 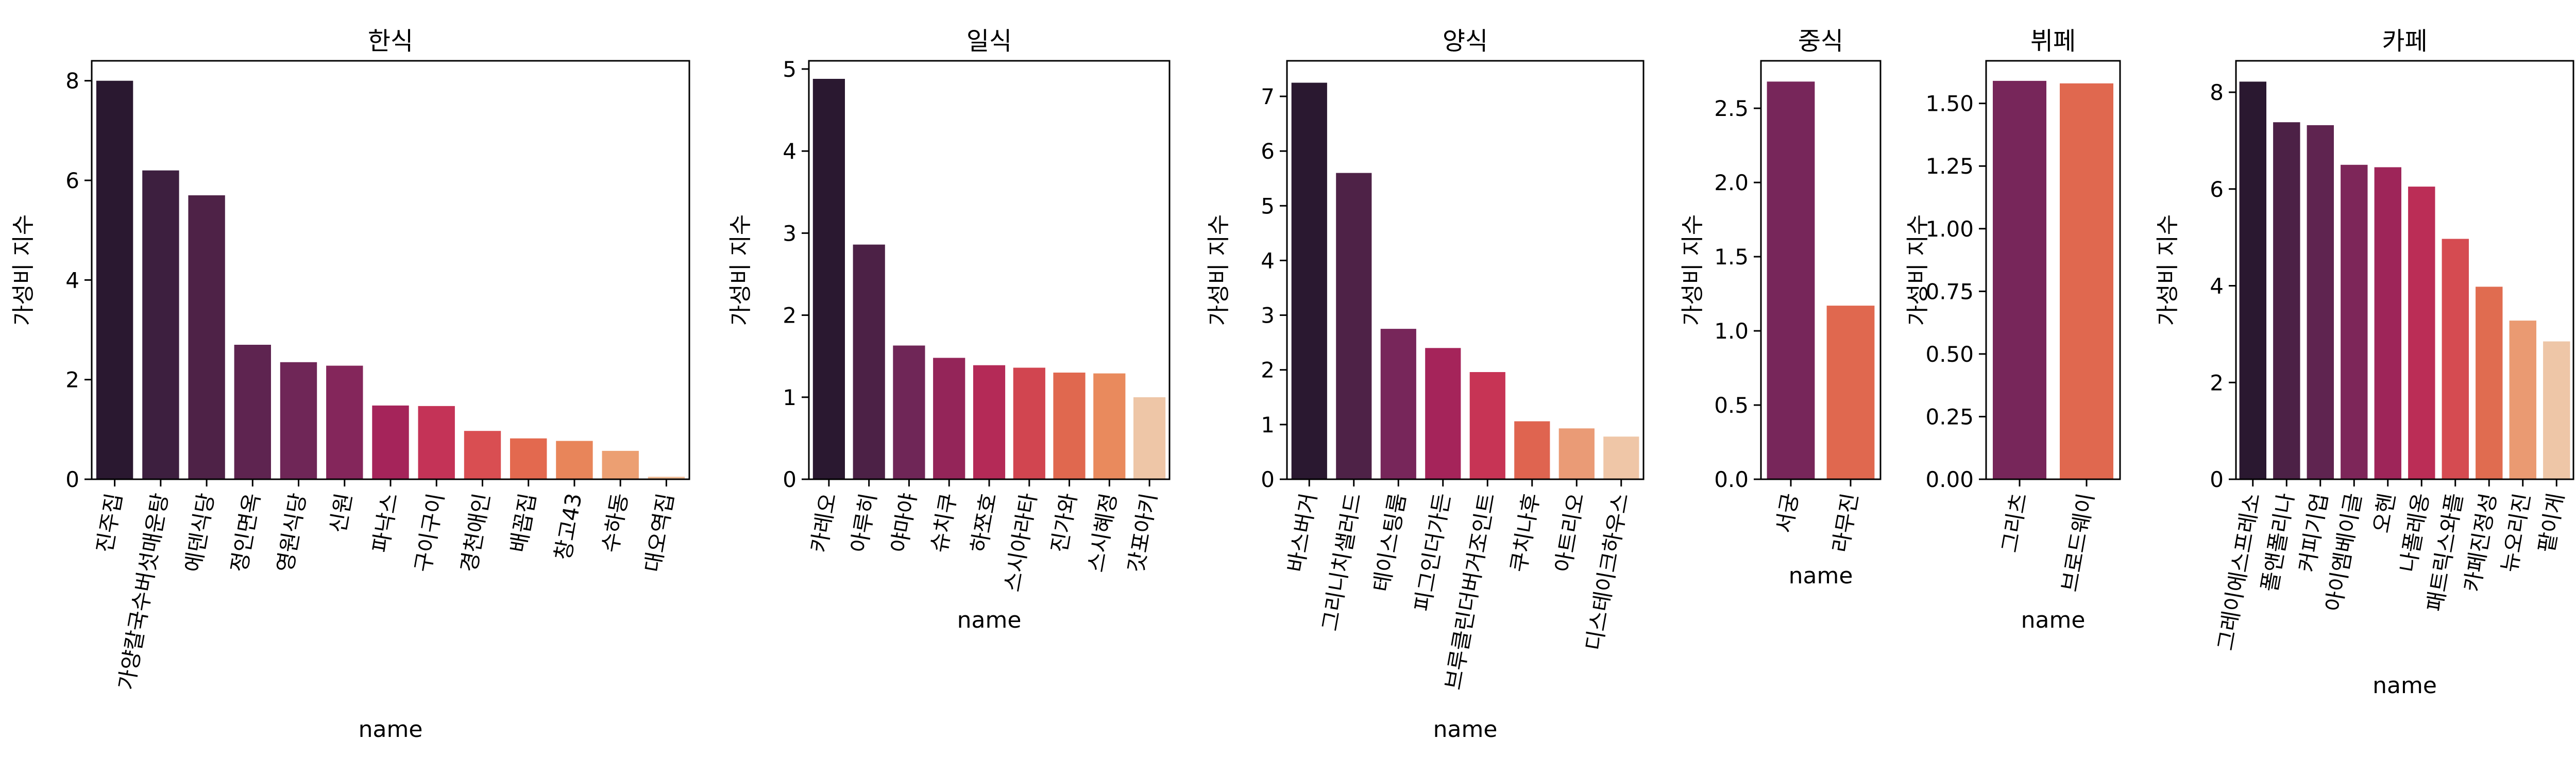 What do you see at coordinates (1949, 166) in the screenshot?
I see `y-tick-label: 1.25` at bounding box center [1949, 166].